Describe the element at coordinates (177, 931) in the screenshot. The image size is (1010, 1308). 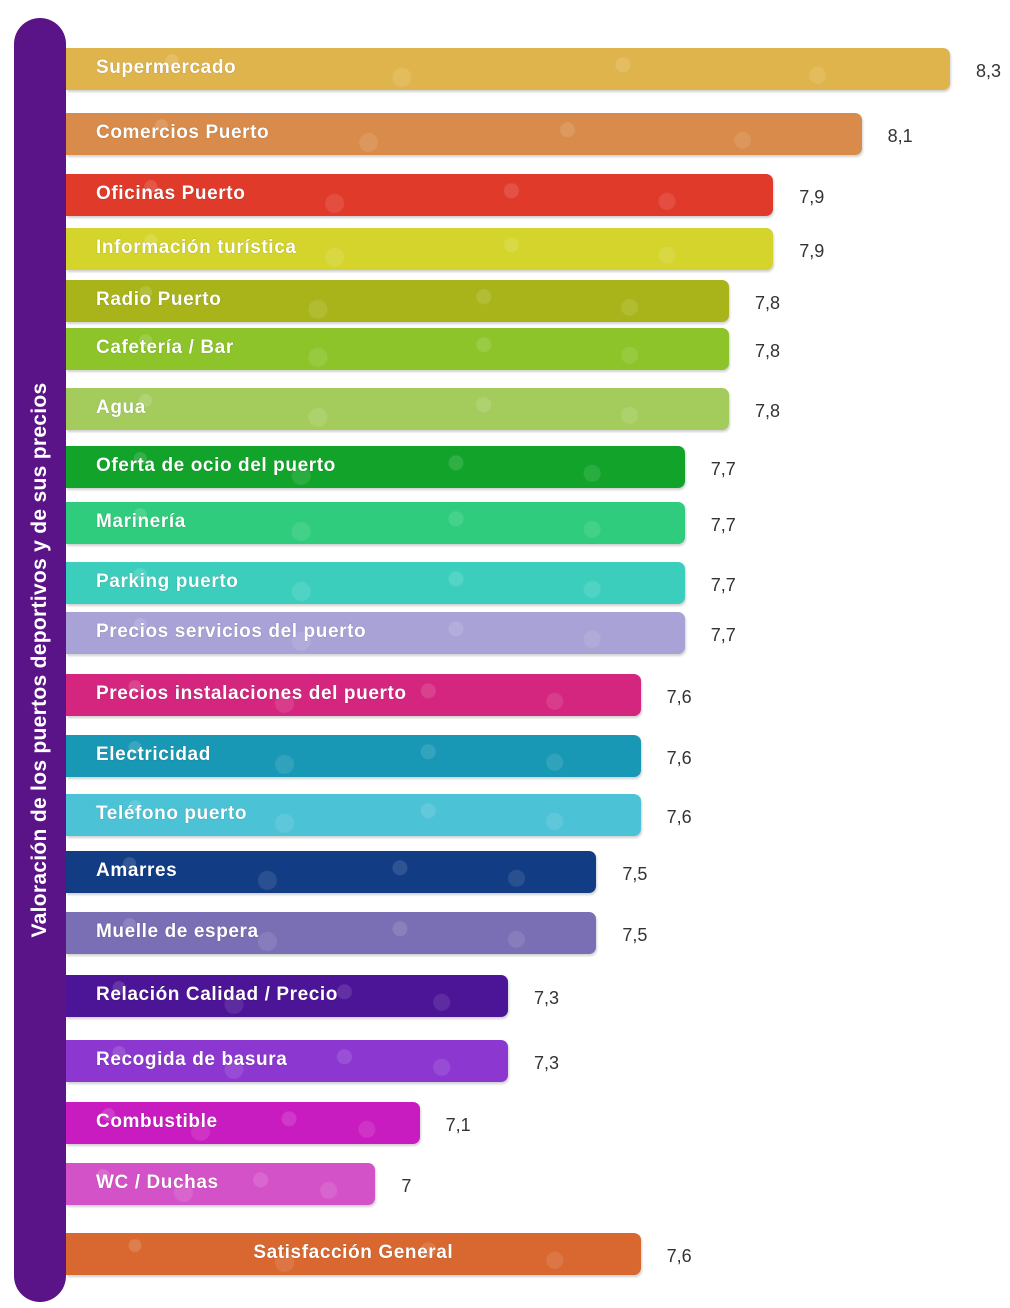
I see `bar-category-label: Muelle de espera` at that location.